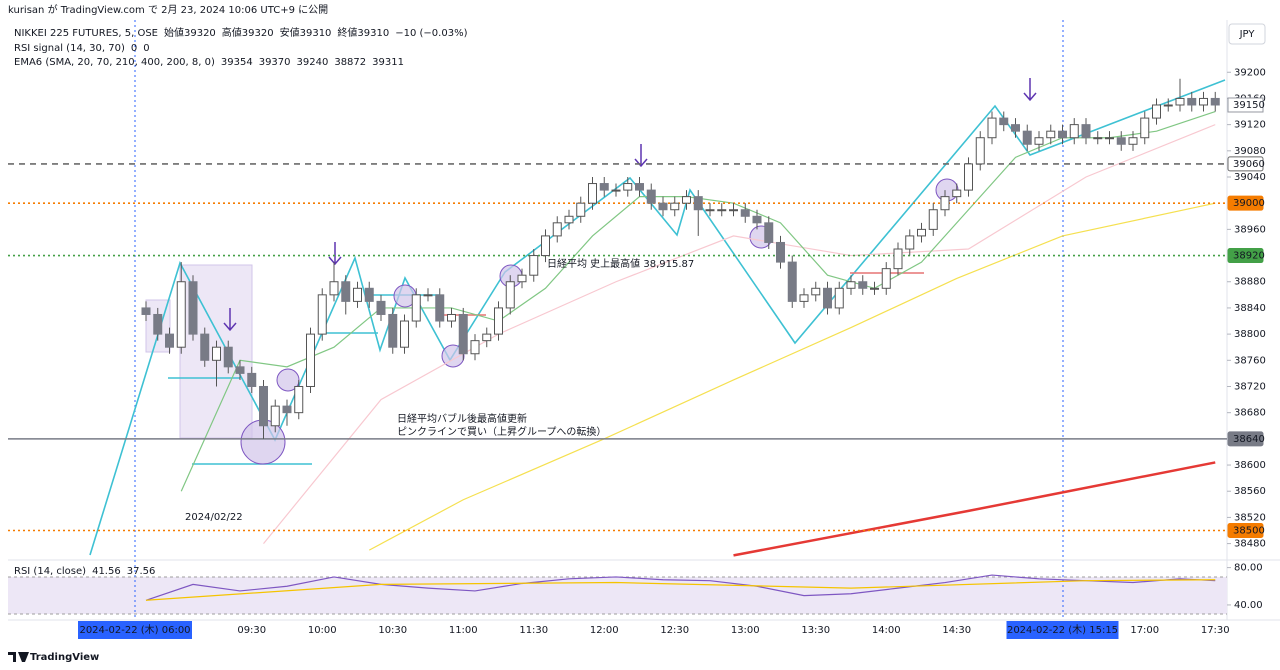  Describe the element at coordinates (18, 657) in the screenshot. I see `footer-logo` at that location.